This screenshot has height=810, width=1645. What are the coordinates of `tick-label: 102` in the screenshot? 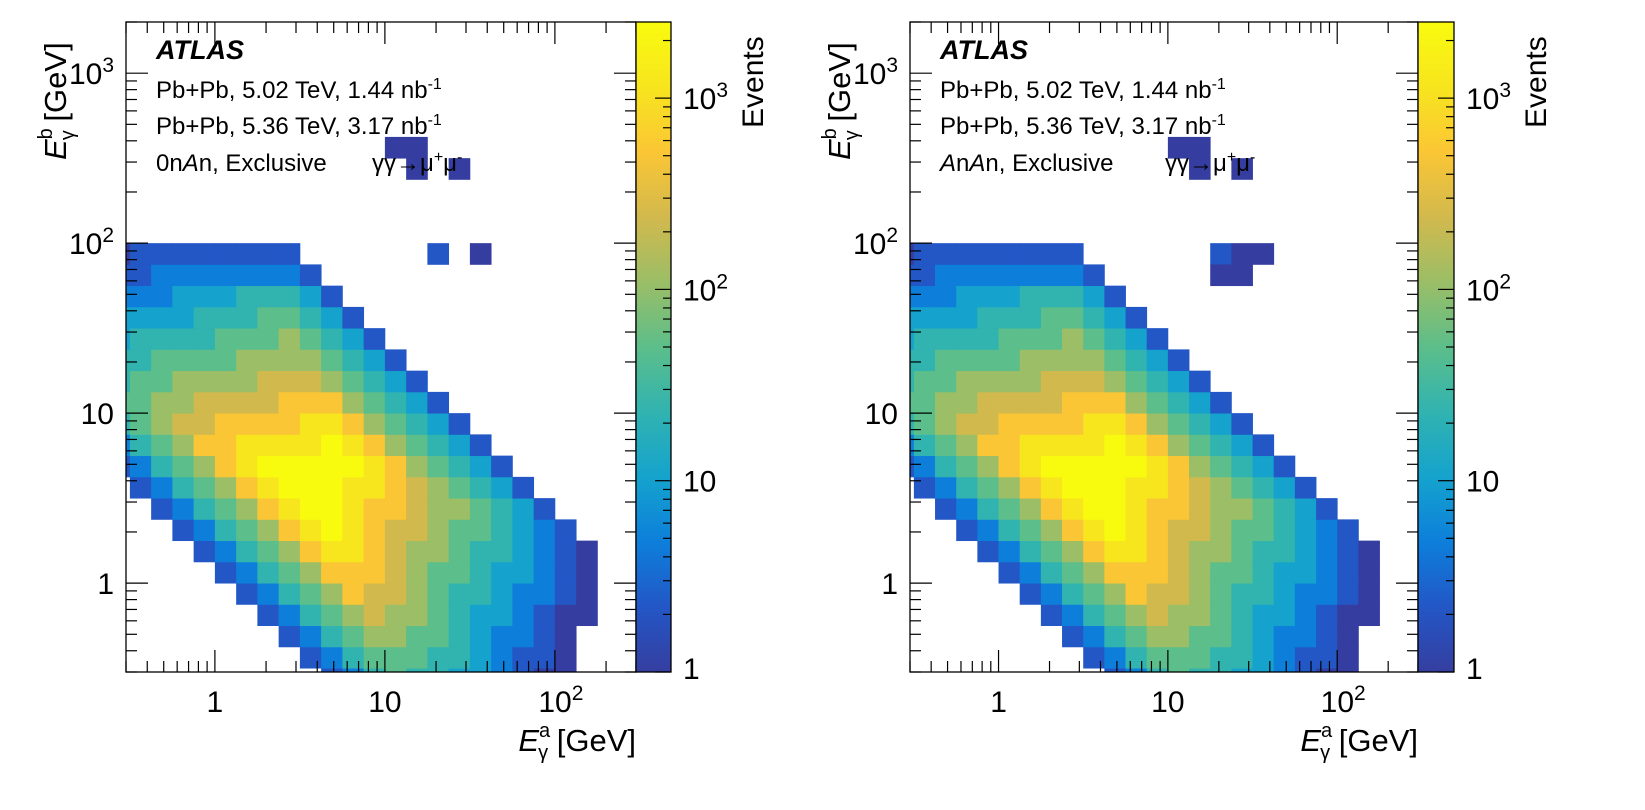 It's located at (560, 700).